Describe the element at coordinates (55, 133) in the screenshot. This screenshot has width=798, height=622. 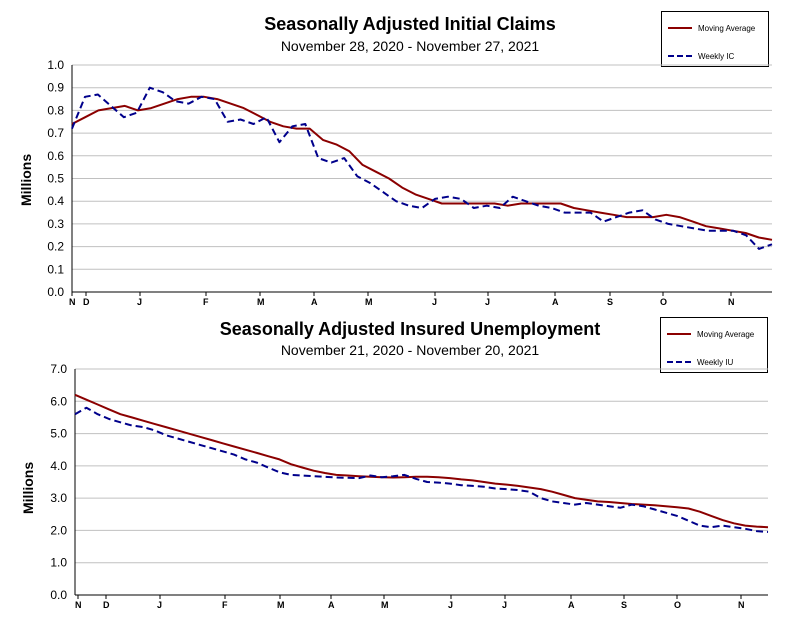
I see `y-tick-label: 0.7` at that location.